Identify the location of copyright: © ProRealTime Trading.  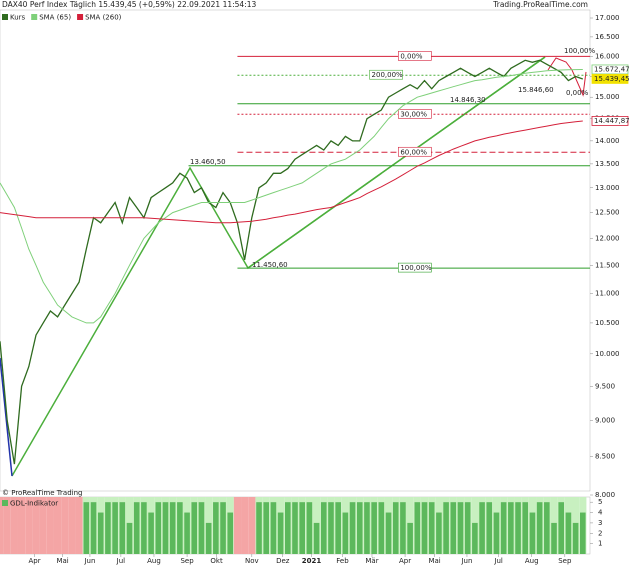
(42, 493).